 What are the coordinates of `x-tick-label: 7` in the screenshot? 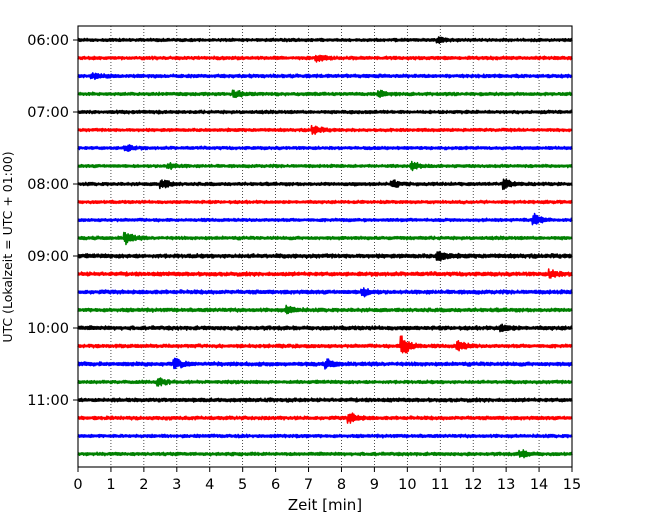 It's located at (308, 485).